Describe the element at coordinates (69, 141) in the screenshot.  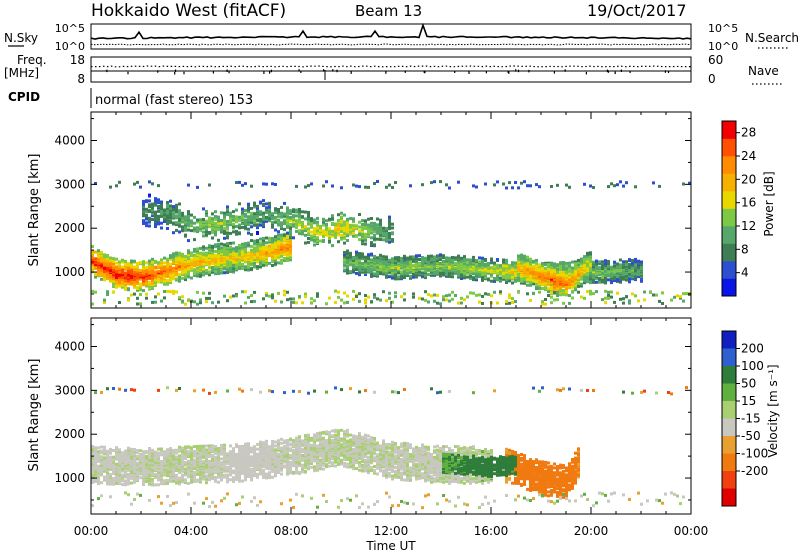
I see `y-tick-label: 4000` at that location.